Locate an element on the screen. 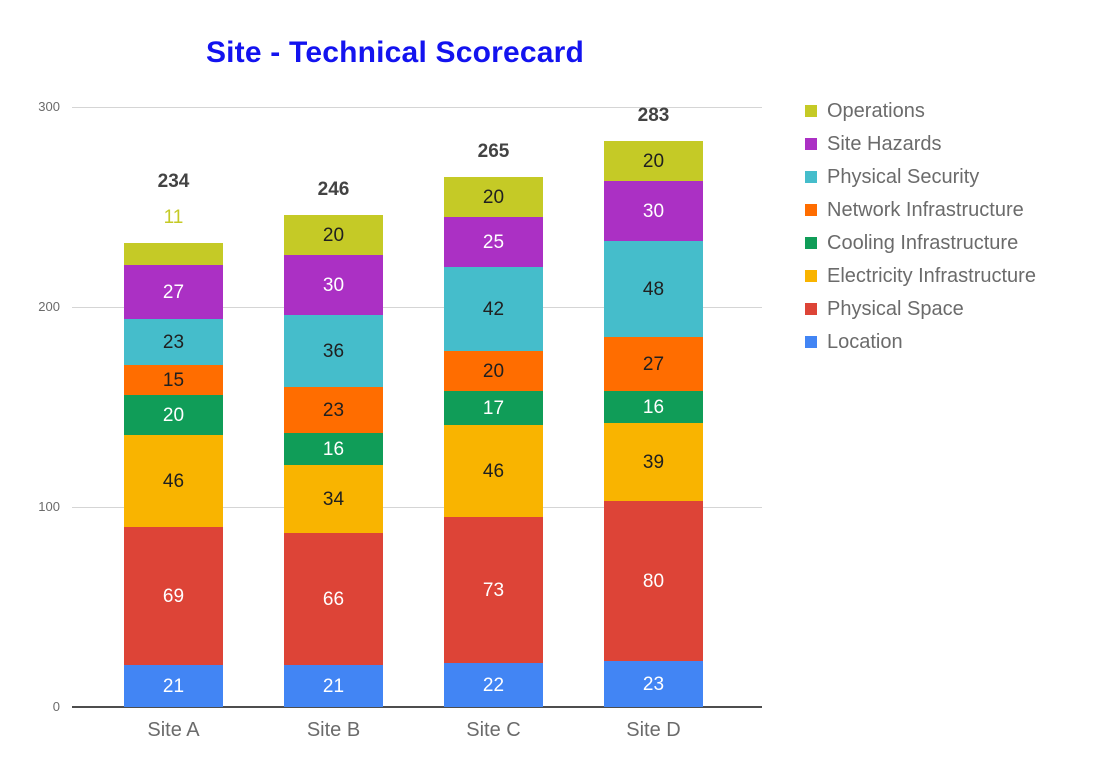 This screenshot has height=782, width=1109. segment-value-label: 36 is located at coordinates (333, 351).